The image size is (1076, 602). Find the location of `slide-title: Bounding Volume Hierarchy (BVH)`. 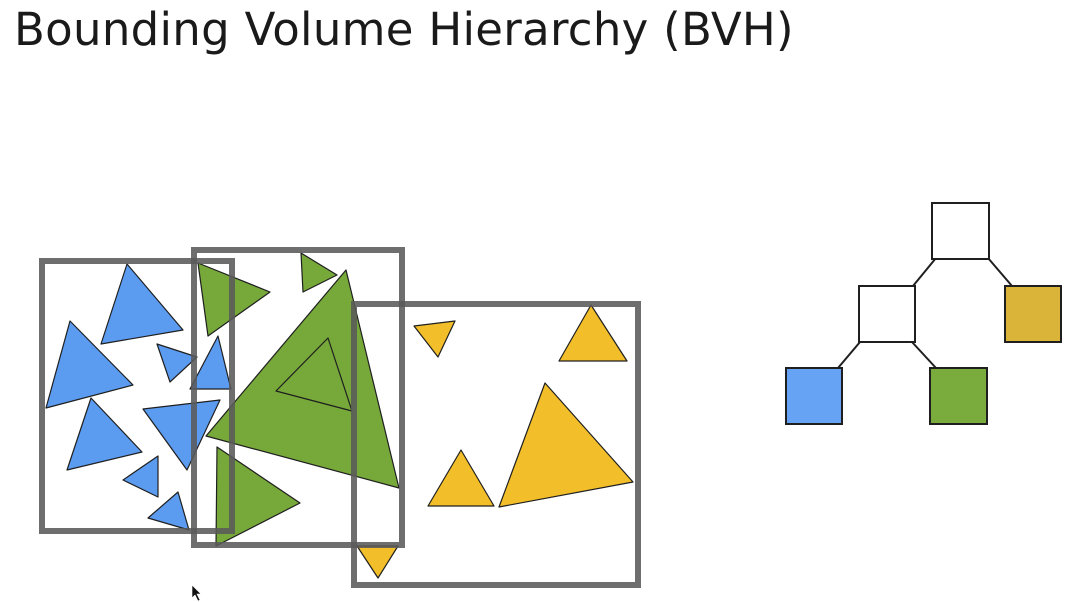

slide-title: Bounding Volume Hierarchy (BVH) is located at coordinates (404, 29).